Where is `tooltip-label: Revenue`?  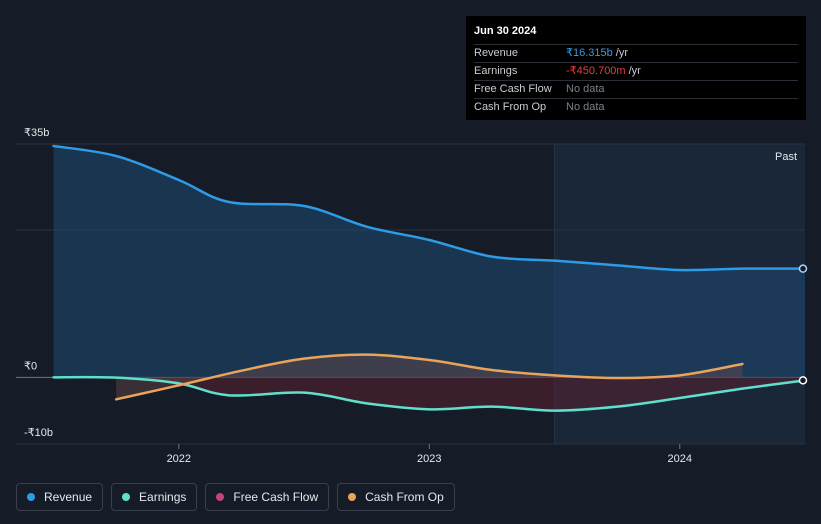 tooltip-label: Revenue is located at coordinates (496, 53).